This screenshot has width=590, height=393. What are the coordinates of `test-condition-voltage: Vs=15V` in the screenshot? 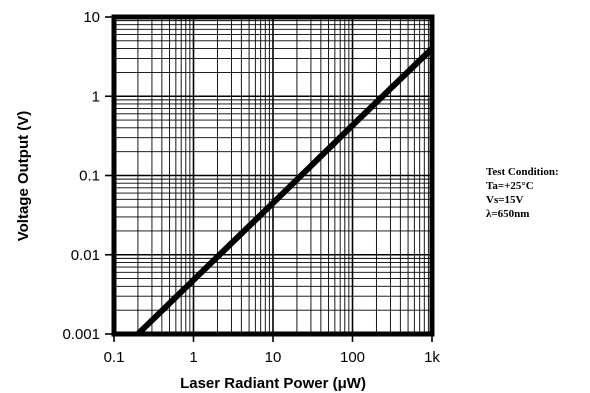 It's located at (504, 200).